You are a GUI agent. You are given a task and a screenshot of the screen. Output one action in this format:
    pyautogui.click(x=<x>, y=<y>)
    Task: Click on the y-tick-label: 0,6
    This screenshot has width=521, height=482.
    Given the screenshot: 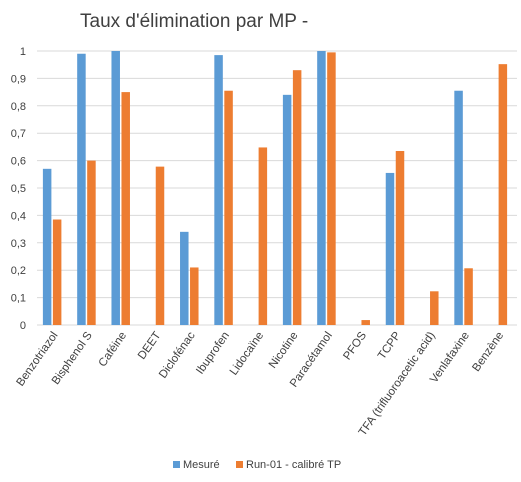 What is the action you would take?
    pyautogui.click(x=18, y=162)
    